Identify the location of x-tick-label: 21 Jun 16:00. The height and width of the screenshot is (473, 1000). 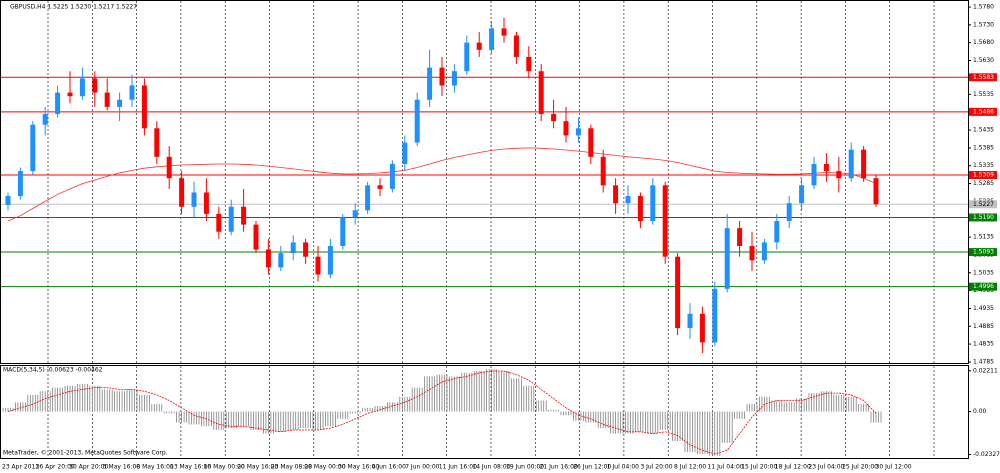
(559, 467).